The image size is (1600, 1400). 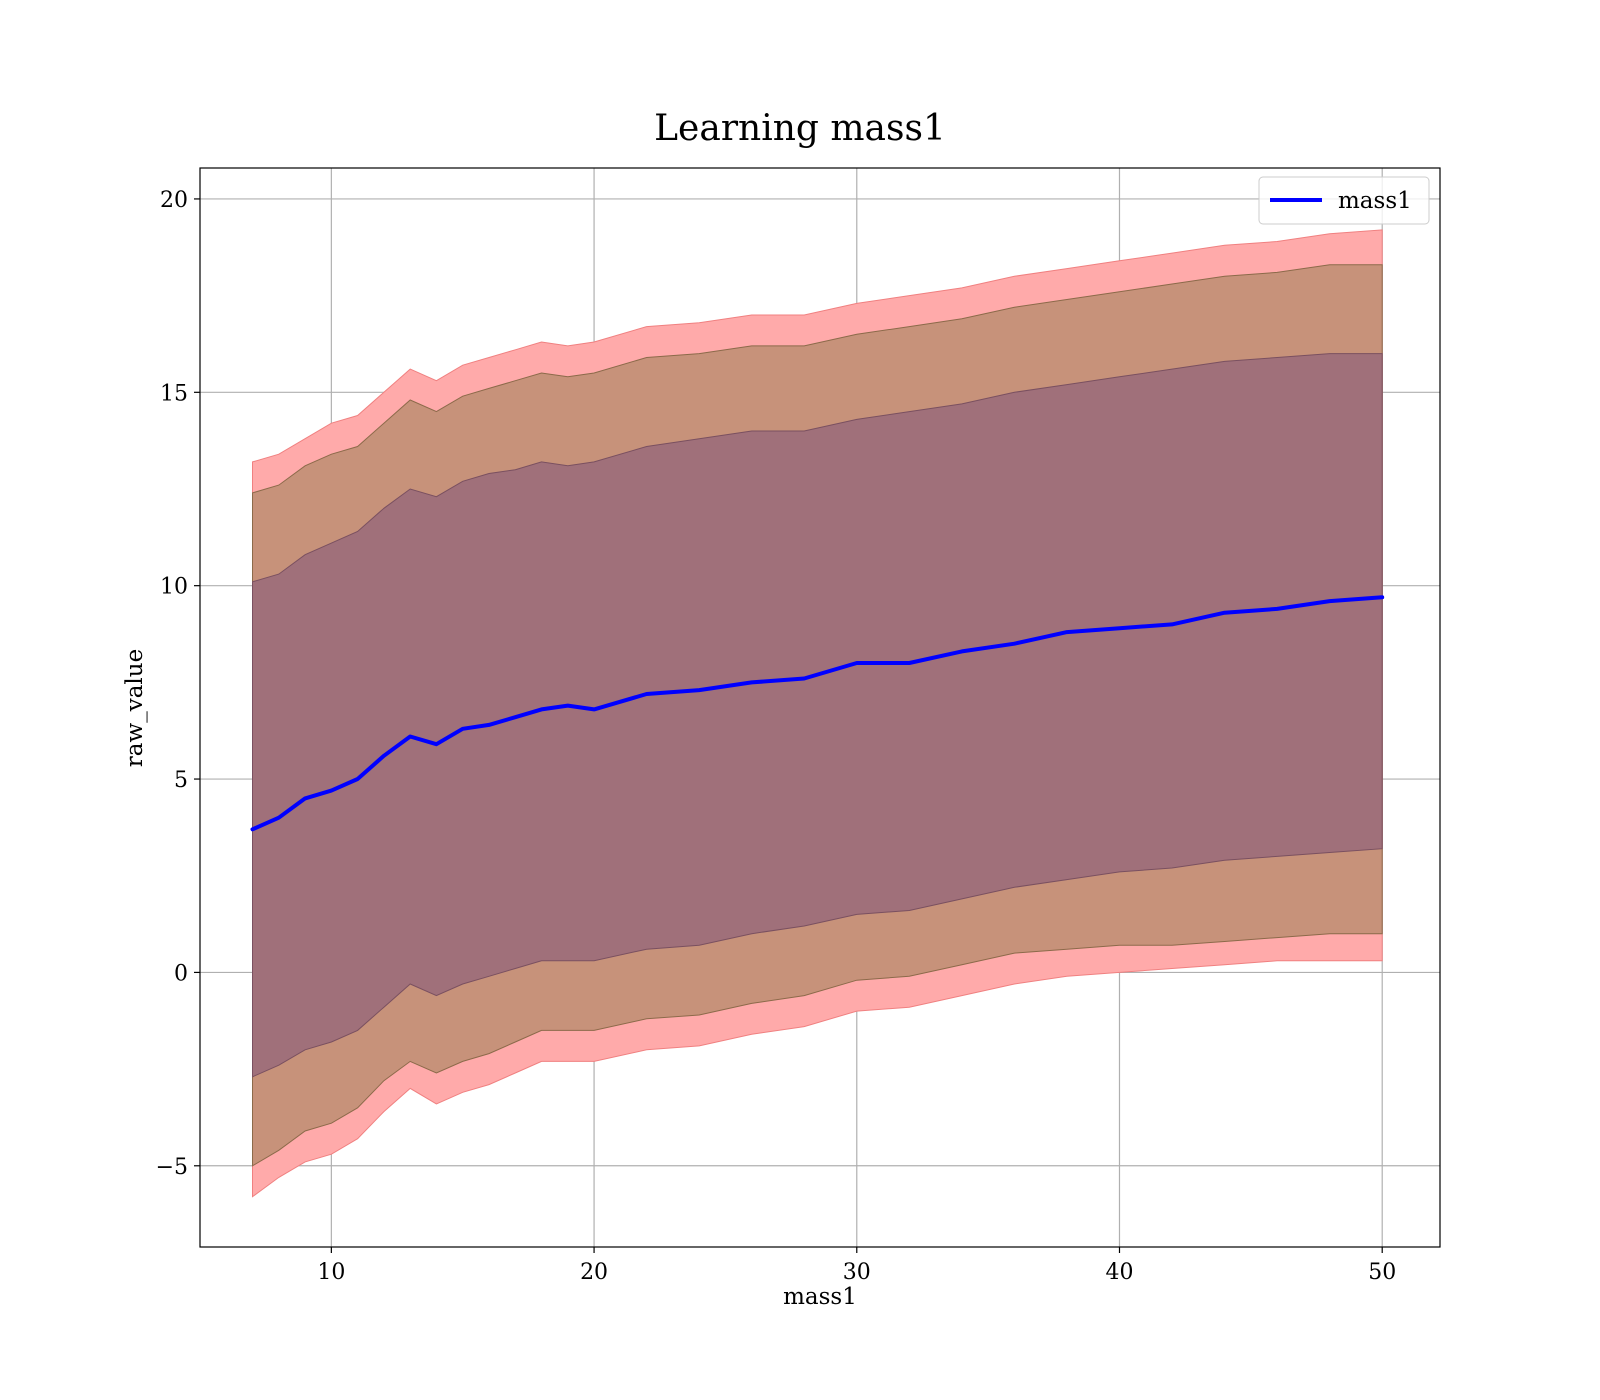 What do you see at coordinates (174, 587) in the screenshot?
I see `y-tick-label-3: 10` at bounding box center [174, 587].